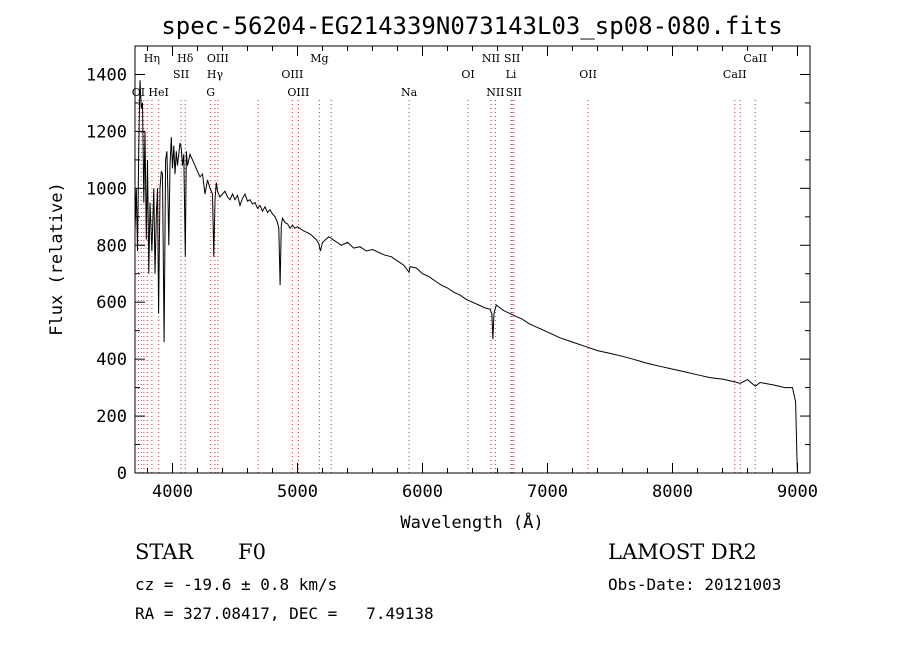 The width and height of the screenshot is (900, 650). Describe the element at coordinates (511, 74) in the screenshot. I see `line-marker-label: Li` at that location.